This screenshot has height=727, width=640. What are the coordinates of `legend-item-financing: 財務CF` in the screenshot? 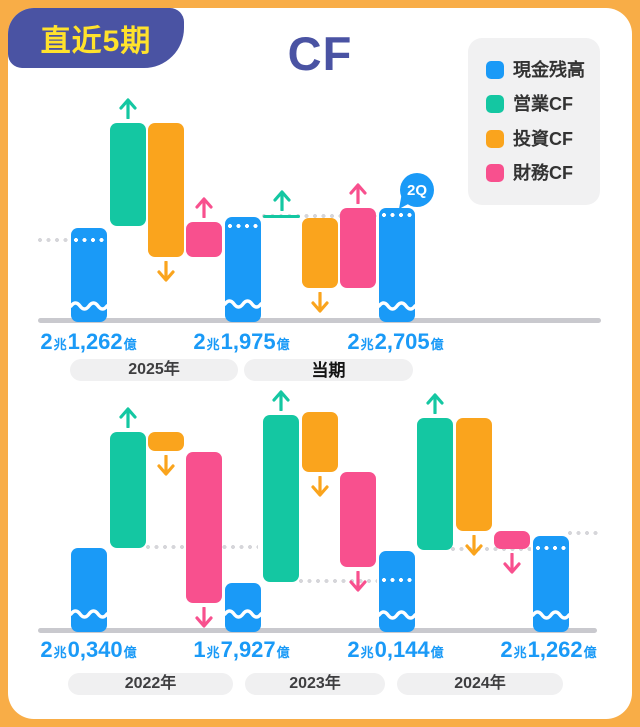 It's located at (543, 173).